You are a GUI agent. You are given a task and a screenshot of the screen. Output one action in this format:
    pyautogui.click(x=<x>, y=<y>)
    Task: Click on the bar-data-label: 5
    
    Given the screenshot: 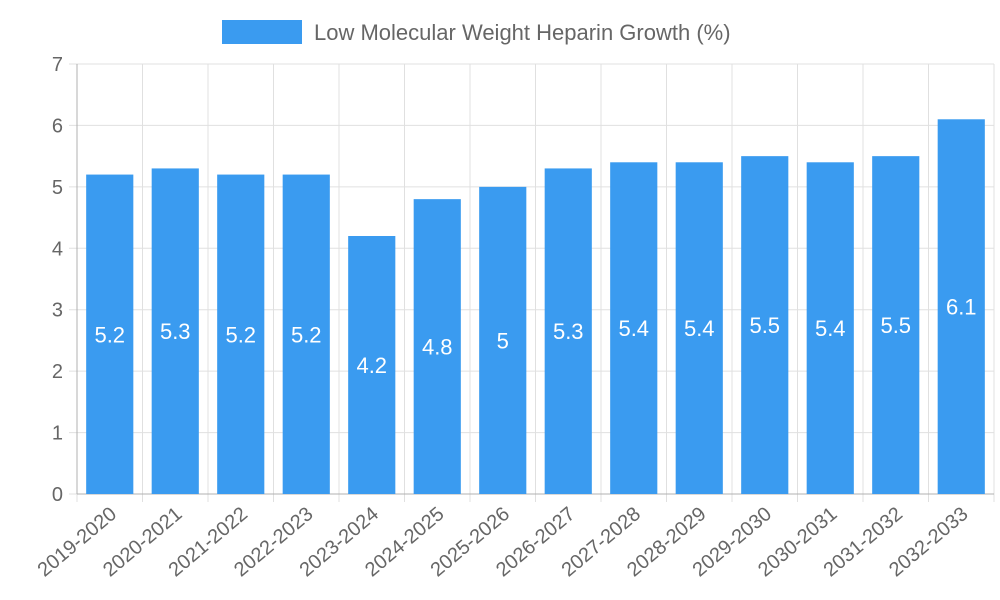 What is the action you would take?
    pyautogui.click(x=503, y=340)
    